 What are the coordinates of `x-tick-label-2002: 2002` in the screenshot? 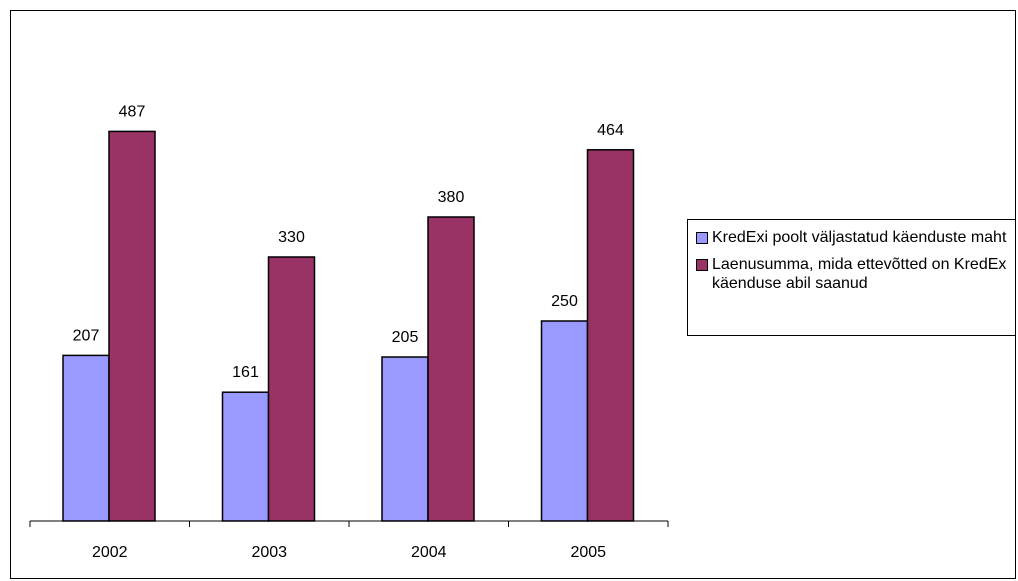 It's located at (110, 552).